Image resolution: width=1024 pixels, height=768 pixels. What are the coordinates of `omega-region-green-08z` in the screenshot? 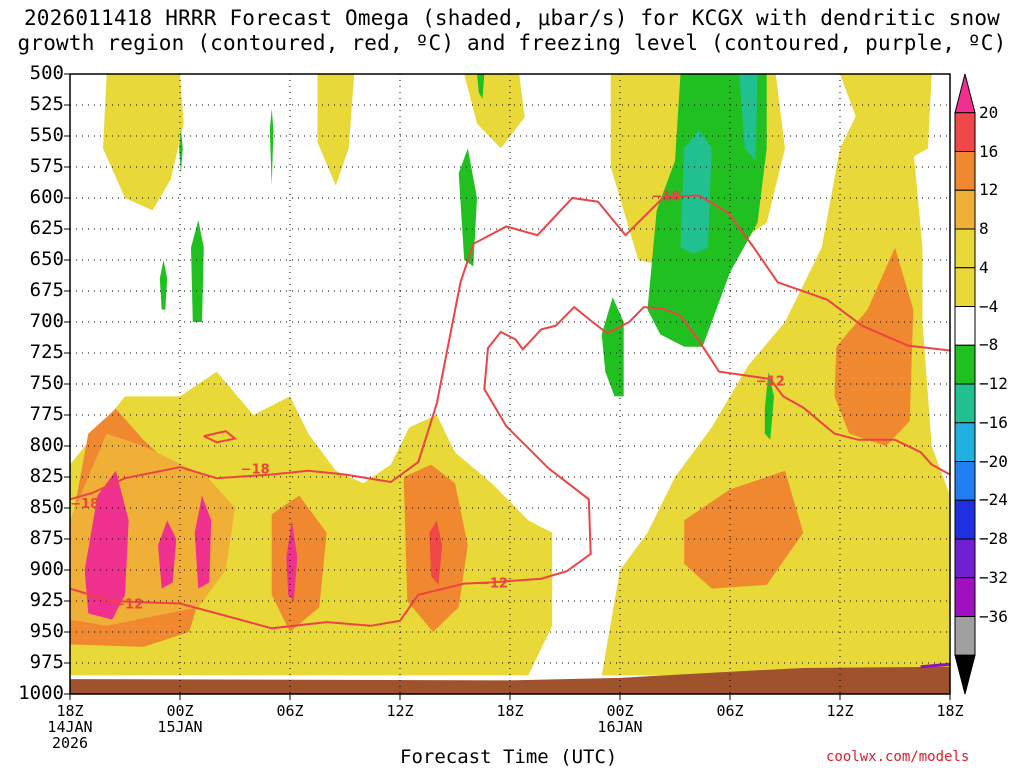 It's located at (769, 405).